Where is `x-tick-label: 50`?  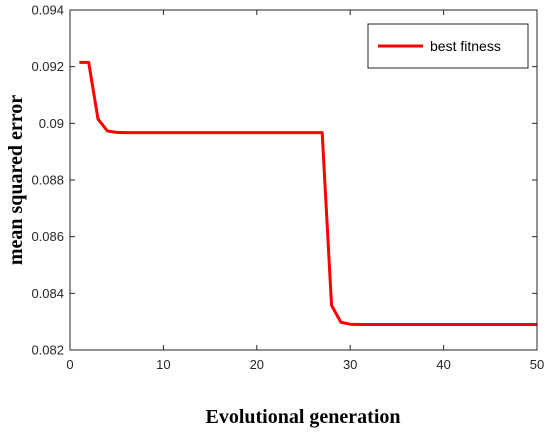
x-tick-label: 50 is located at coordinates (537, 364).